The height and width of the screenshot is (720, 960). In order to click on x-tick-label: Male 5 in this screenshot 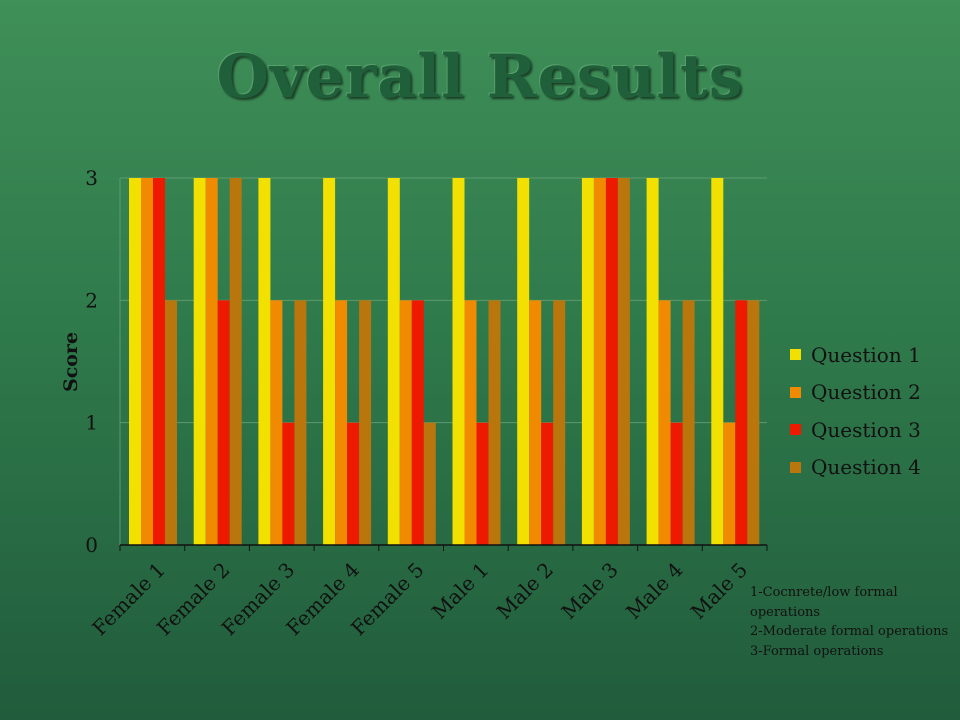, I will do `click(719, 591)`.